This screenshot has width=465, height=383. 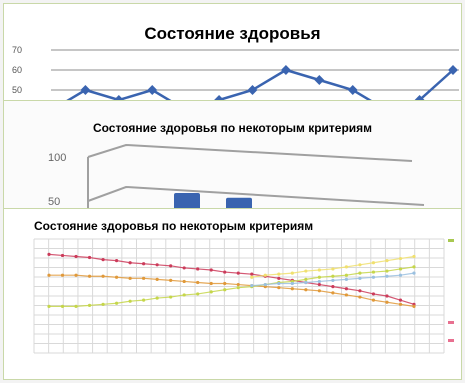 I want to click on chart-title: Состояние здоровья, so click(x=232, y=33).